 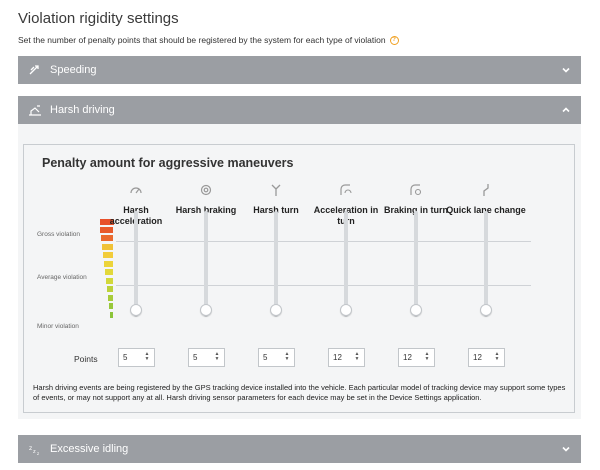 What do you see at coordinates (206, 190) in the screenshot?
I see `braking-icon` at bounding box center [206, 190].